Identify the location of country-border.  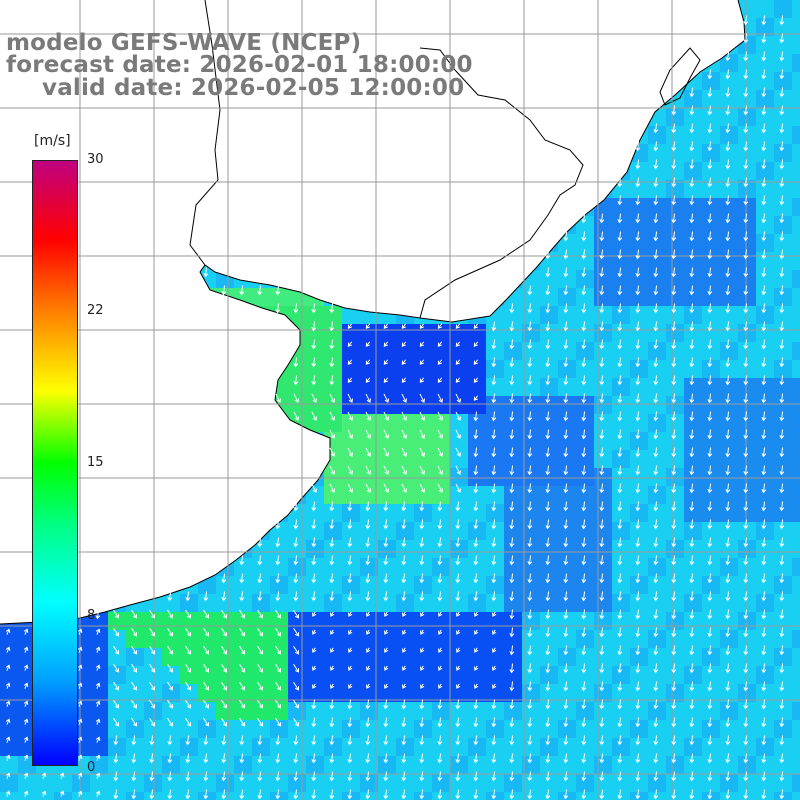
(501, 183).